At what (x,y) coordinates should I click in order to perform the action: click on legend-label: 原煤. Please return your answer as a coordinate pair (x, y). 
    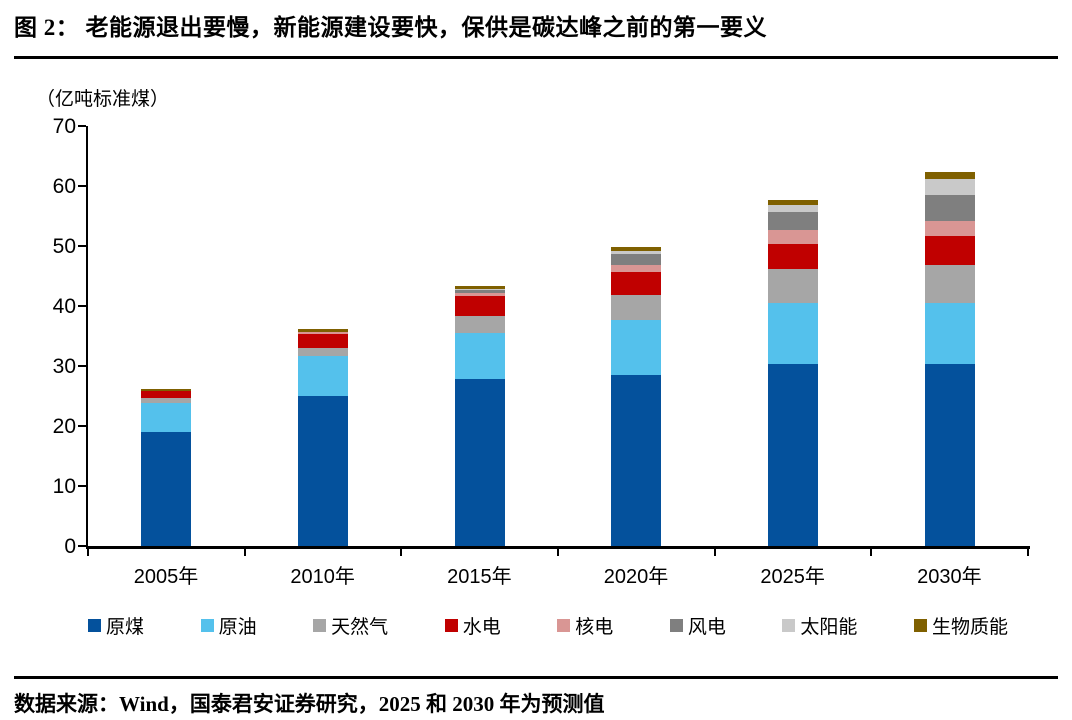
    Looking at the image, I should click on (125, 627).